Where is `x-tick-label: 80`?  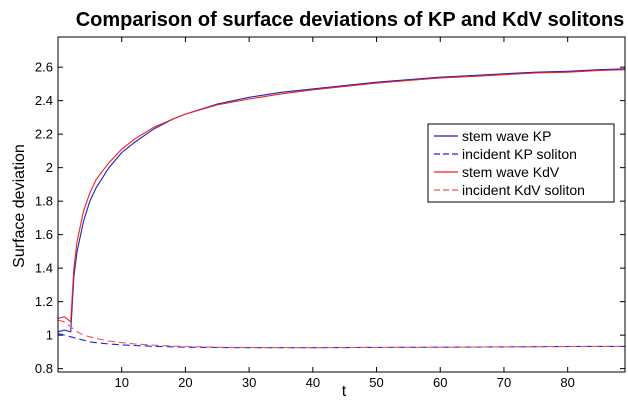
x-tick-label: 80 is located at coordinates (567, 382).